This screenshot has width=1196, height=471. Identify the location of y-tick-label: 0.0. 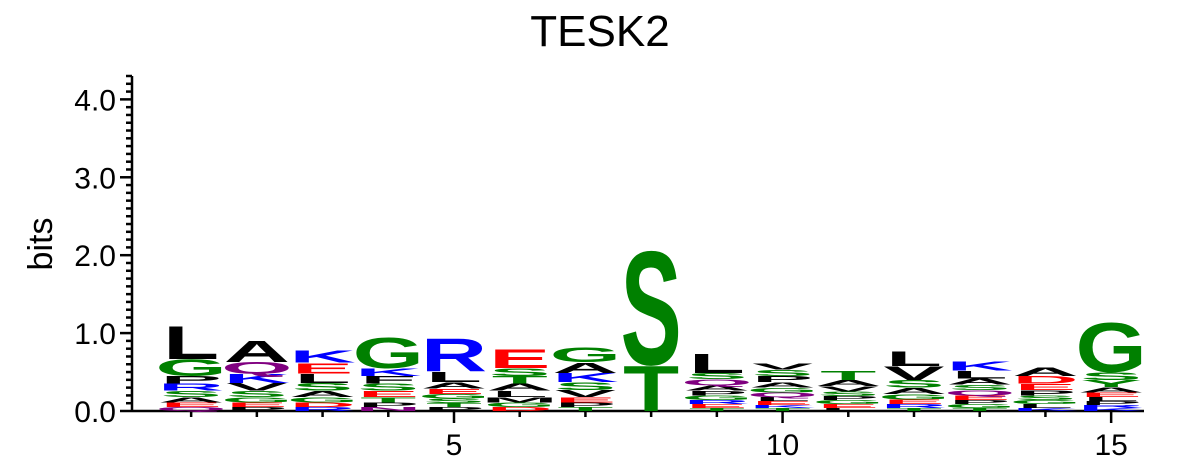
(95, 412).